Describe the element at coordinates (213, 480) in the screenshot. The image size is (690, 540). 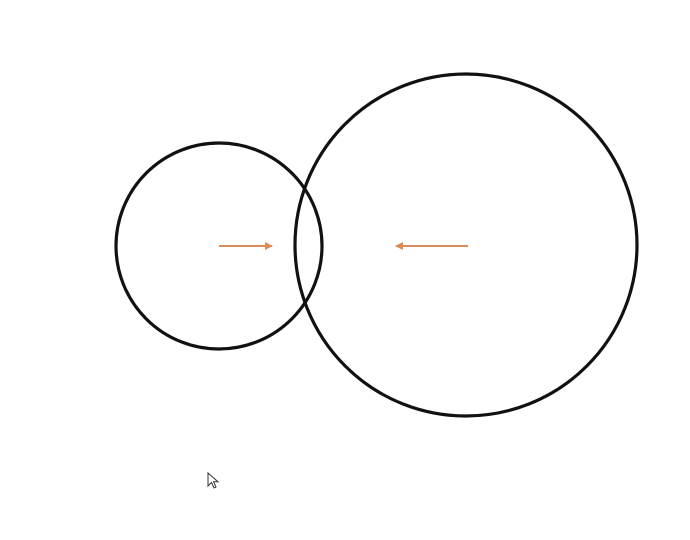
I see `mouse-pointer-icon` at that location.